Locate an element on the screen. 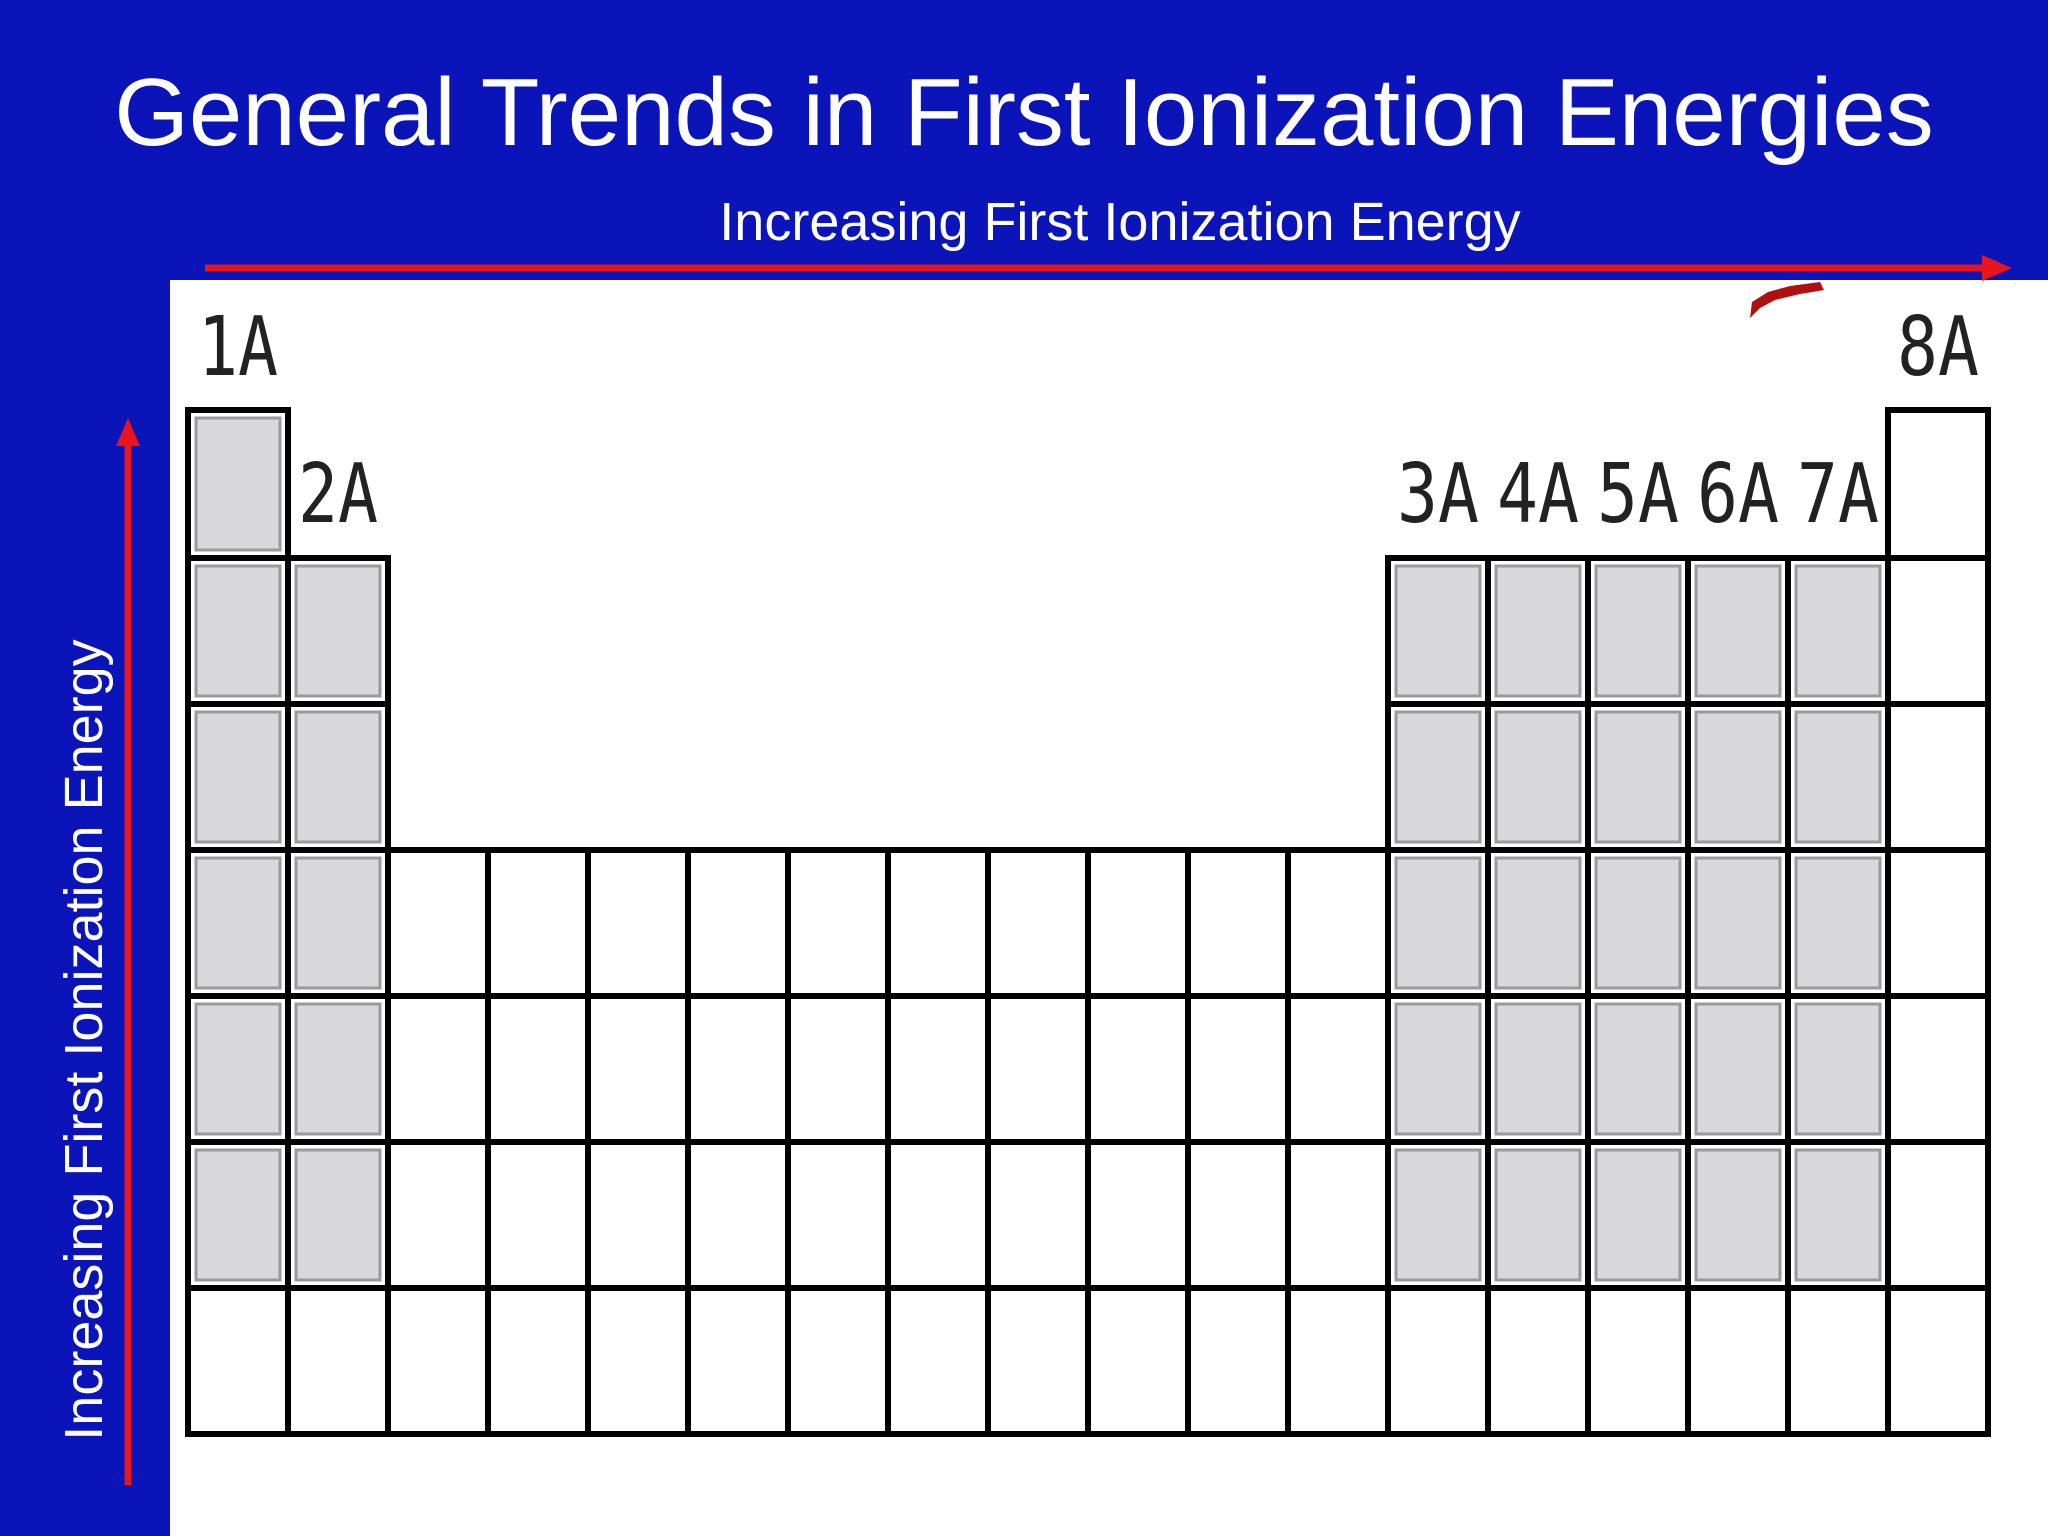 The height and width of the screenshot is (1536, 2048). group-label-2a: 2A is located at coordinates (338, 494).